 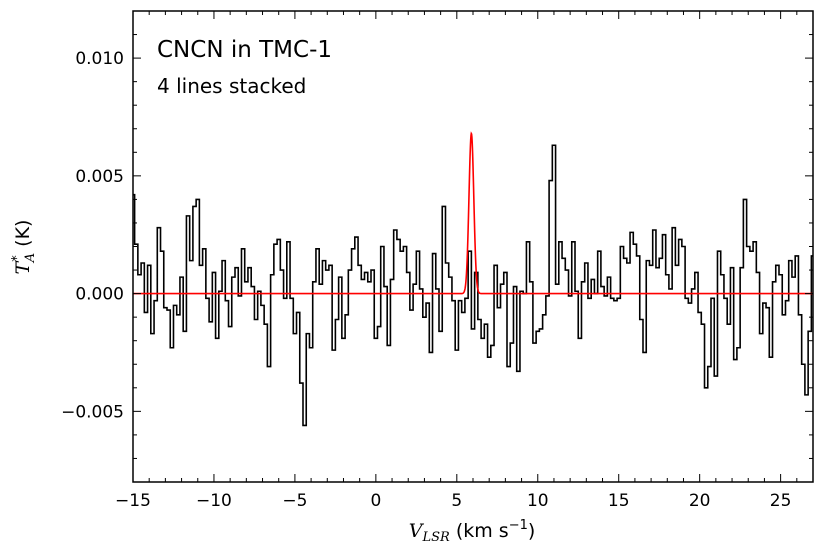 I want to click on x-tick-label: 15, so click(x=619, y=501).